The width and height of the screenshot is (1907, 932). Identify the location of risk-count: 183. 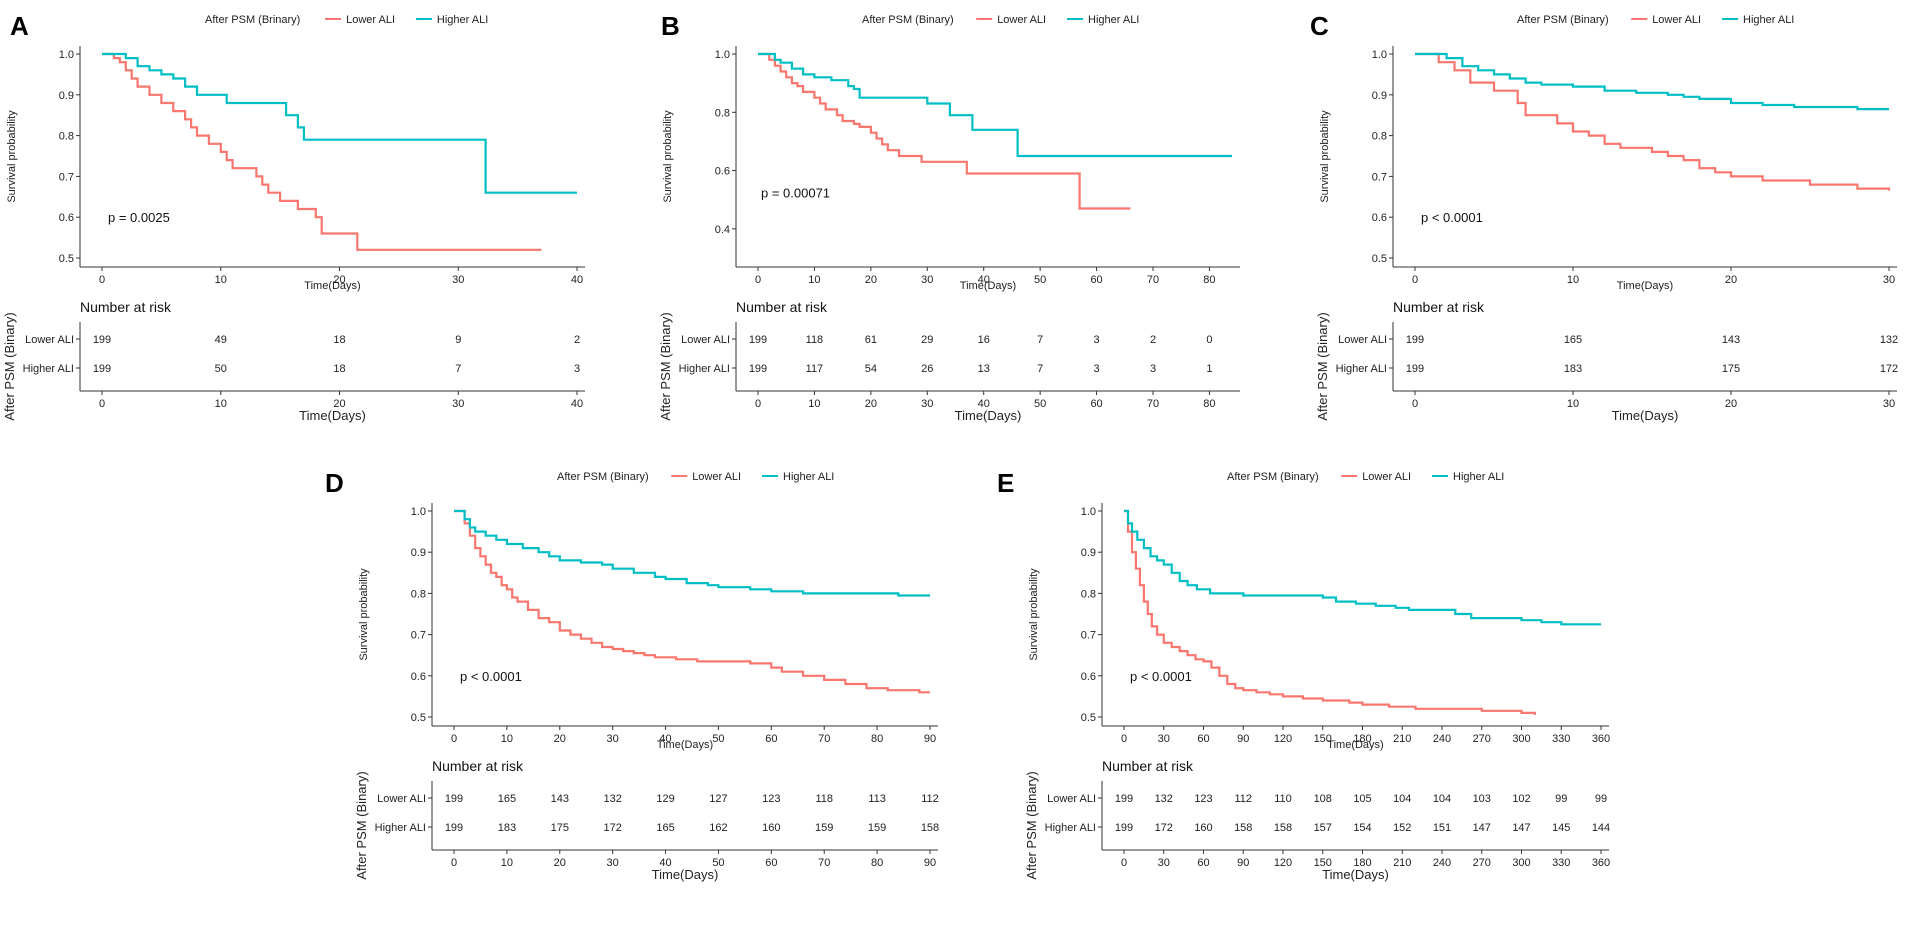
(1573, 369).